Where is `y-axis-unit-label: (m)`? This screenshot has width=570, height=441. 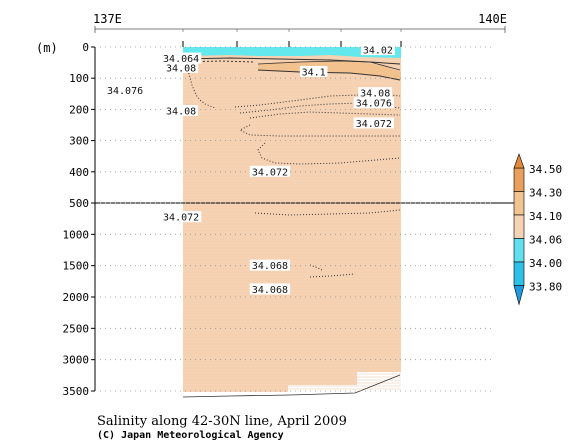
y-axis-unit-label: (m) is located at coordinates (47, 48).